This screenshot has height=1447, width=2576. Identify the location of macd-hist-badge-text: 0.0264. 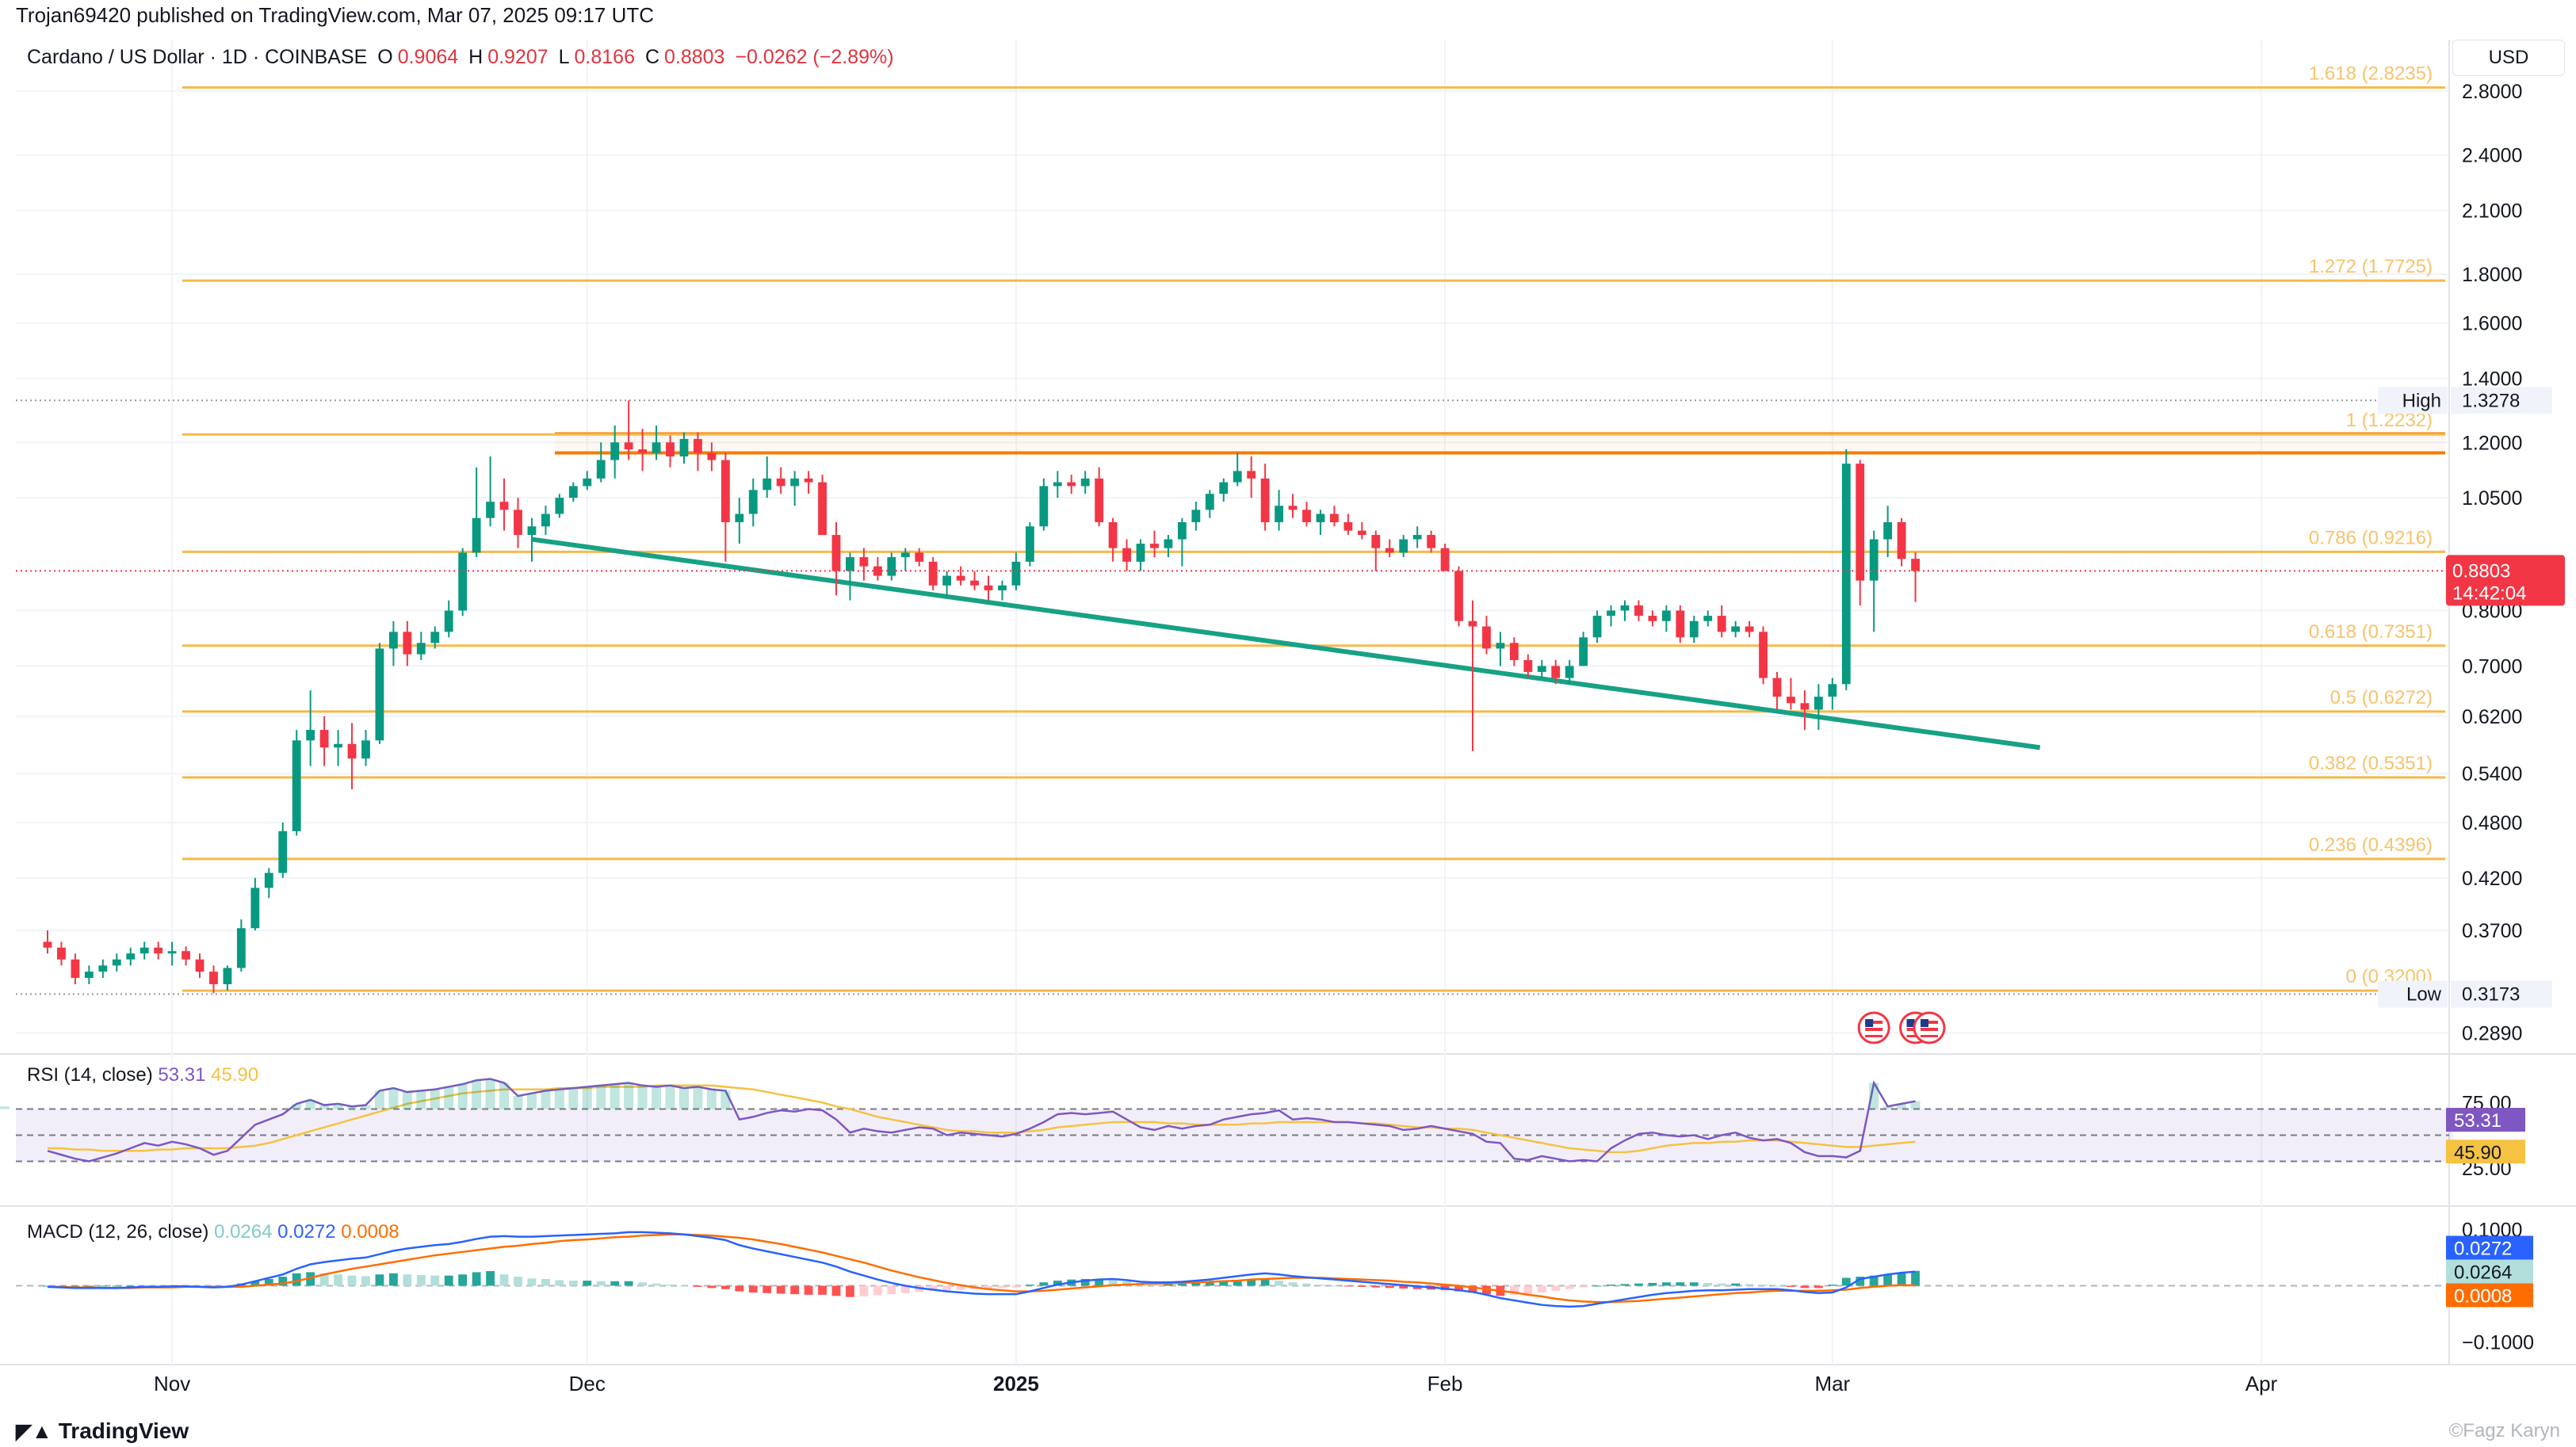
(2483, 1273).